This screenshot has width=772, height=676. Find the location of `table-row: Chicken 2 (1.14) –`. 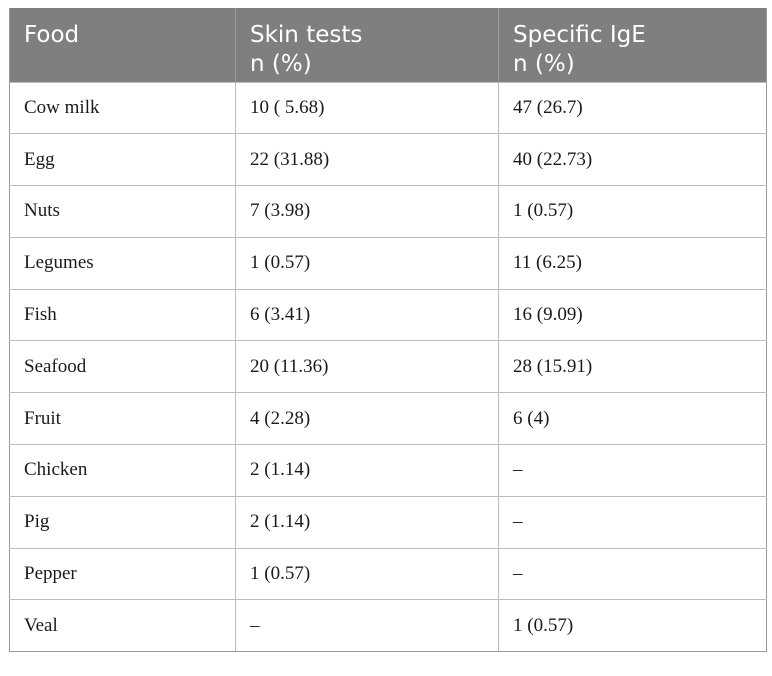

table-row: Chicken 2 (1.14) – is located at coordinates (388, 470).